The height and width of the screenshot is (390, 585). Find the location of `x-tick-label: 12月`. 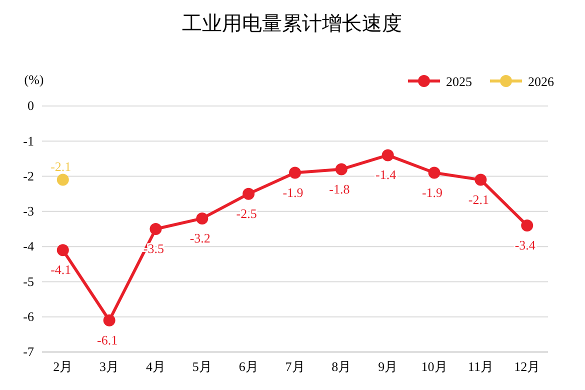

x-tick-label: 12月 is located at coordinates (527, 366).